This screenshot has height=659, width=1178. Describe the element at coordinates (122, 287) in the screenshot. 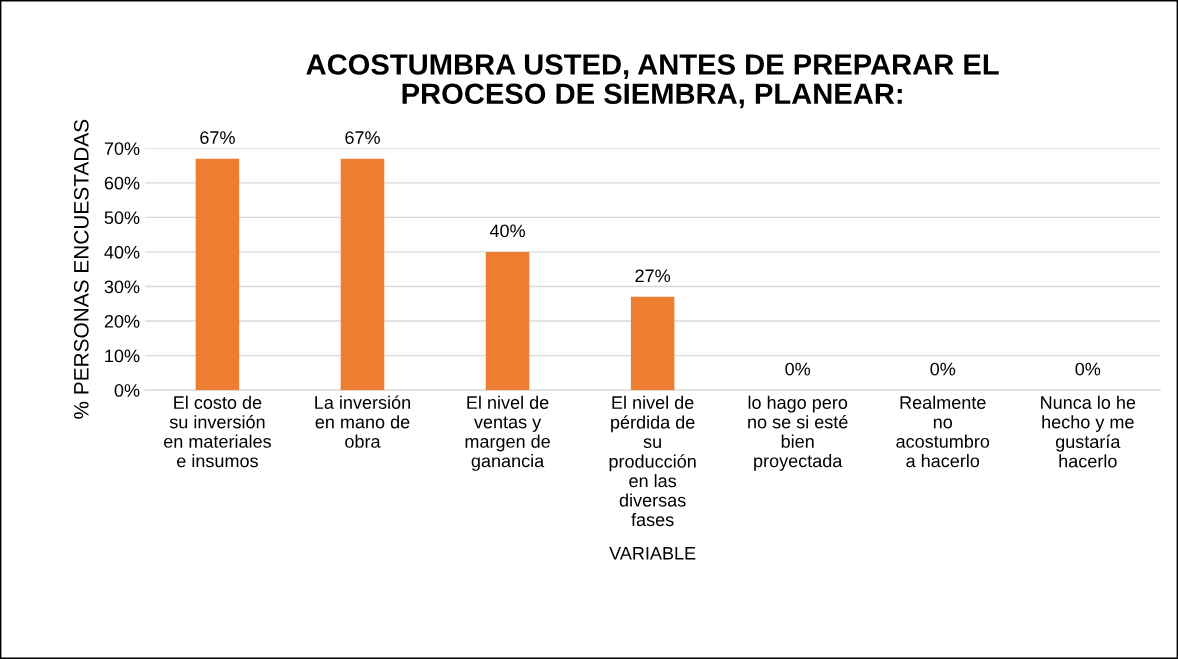

I see `y-tick-label: 30%` at that location.